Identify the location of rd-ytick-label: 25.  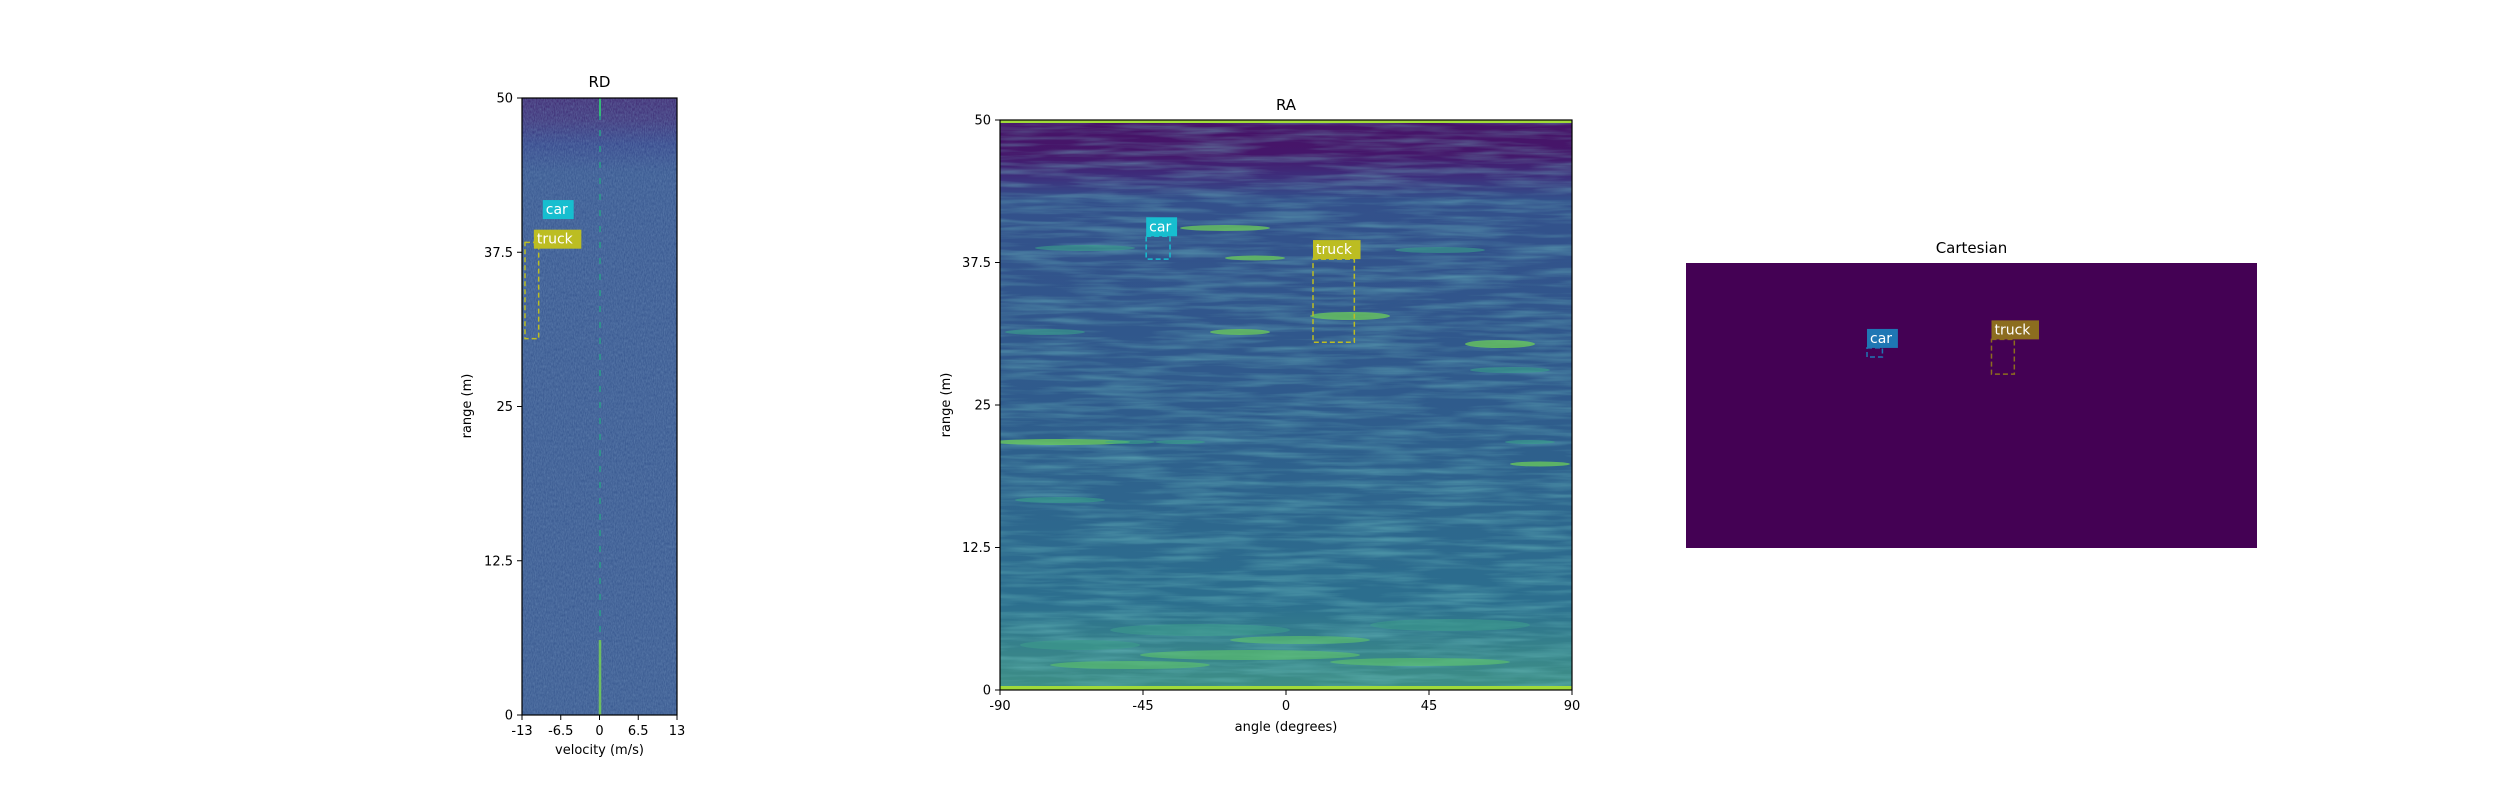
(504, 407).